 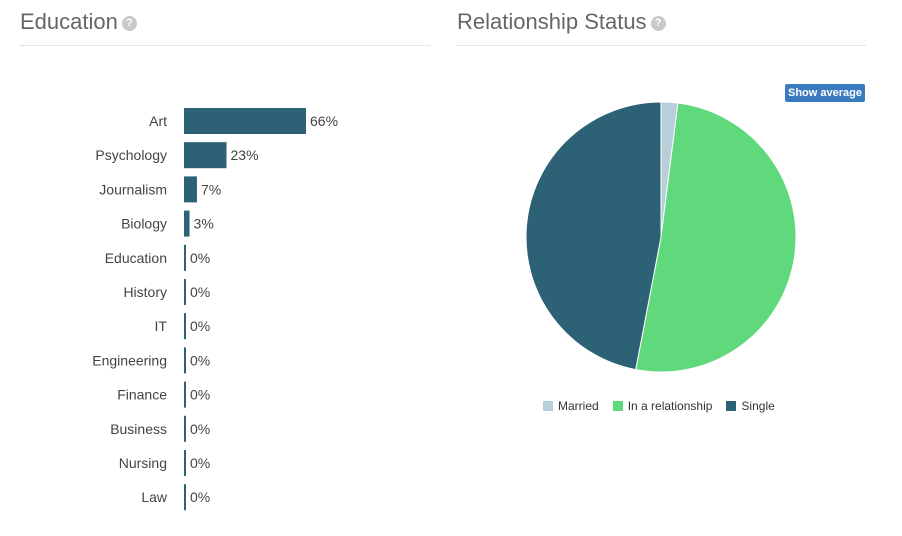 What do you see at coordinates (731, 406) in the screenshot?
I see `legend-swatch-single` at bounding box center [731, 406].